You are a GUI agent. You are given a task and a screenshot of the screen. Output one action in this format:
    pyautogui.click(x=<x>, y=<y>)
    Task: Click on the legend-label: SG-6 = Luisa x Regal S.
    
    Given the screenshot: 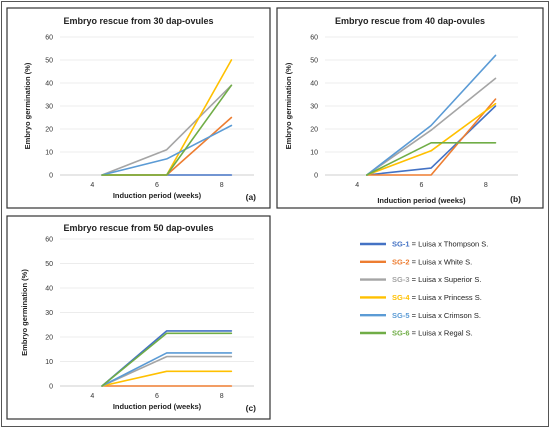 What is the action you would take?
    pyautogui.click(x=432, y=333)
    